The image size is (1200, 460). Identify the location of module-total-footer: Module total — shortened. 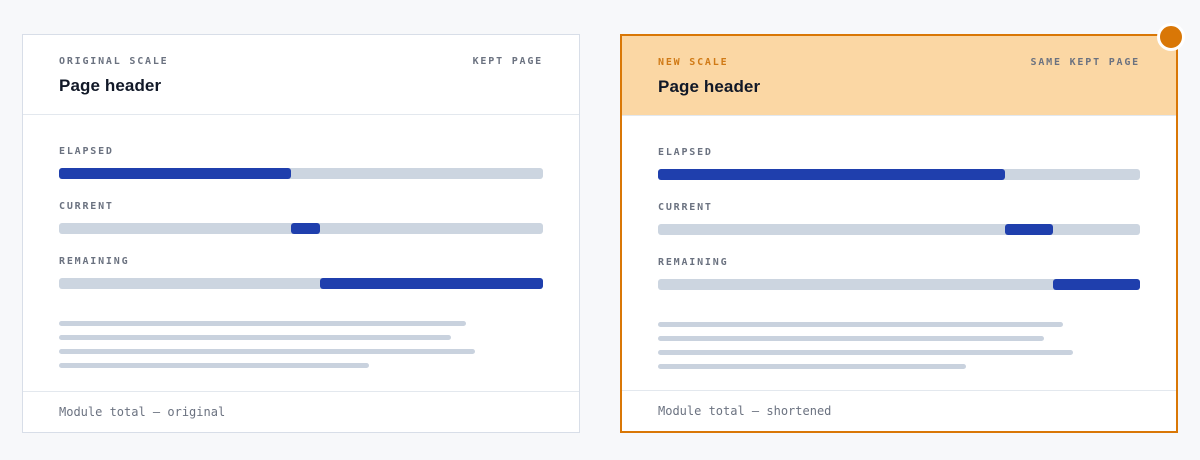
(899, 410).